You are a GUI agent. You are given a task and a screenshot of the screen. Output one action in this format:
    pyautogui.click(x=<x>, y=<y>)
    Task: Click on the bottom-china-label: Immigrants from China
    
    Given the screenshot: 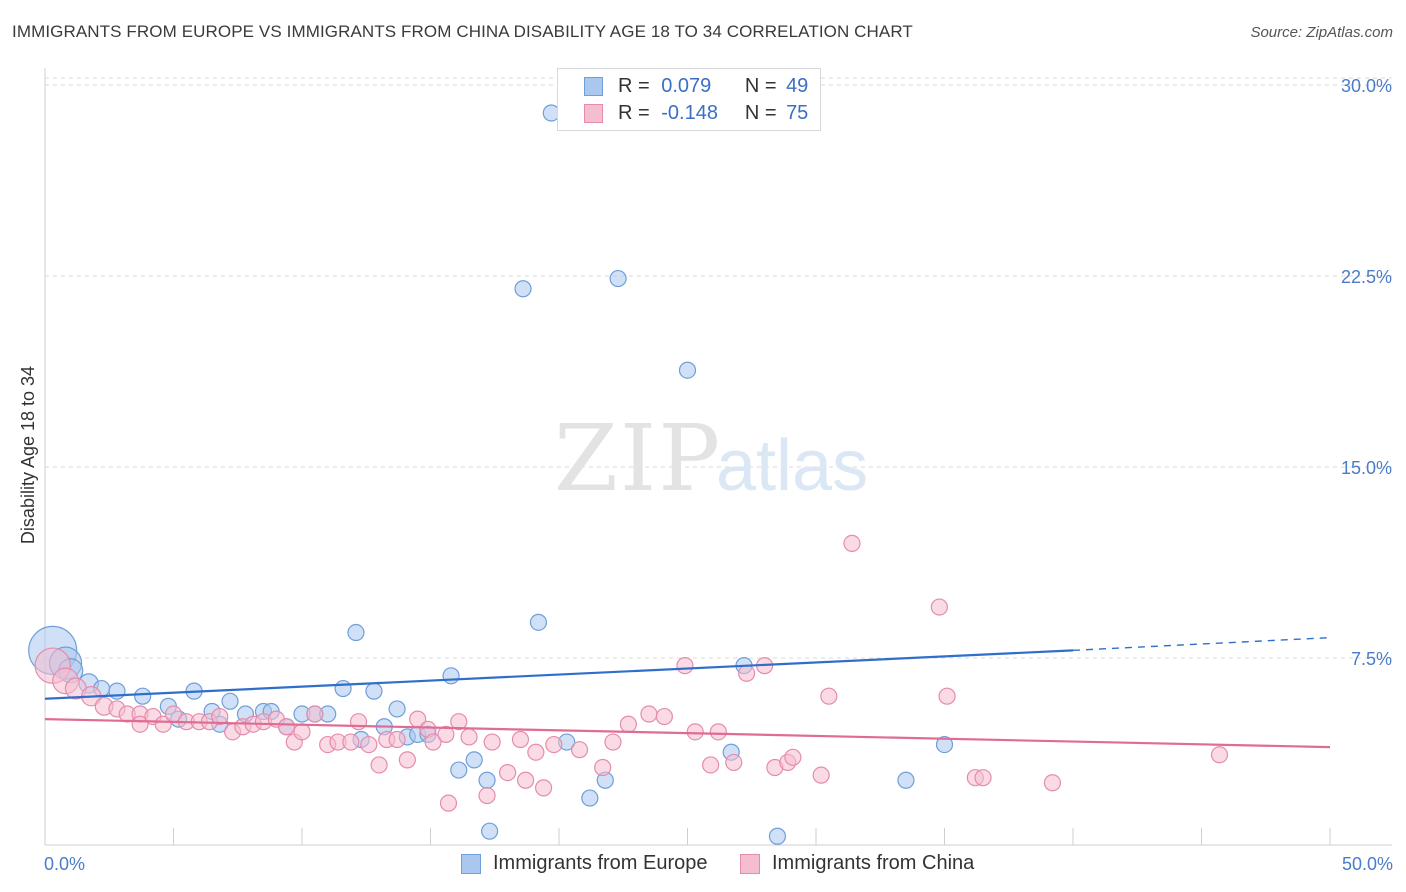 What is the action you would take?
    pyautogui.click(x=873, y=863)
    